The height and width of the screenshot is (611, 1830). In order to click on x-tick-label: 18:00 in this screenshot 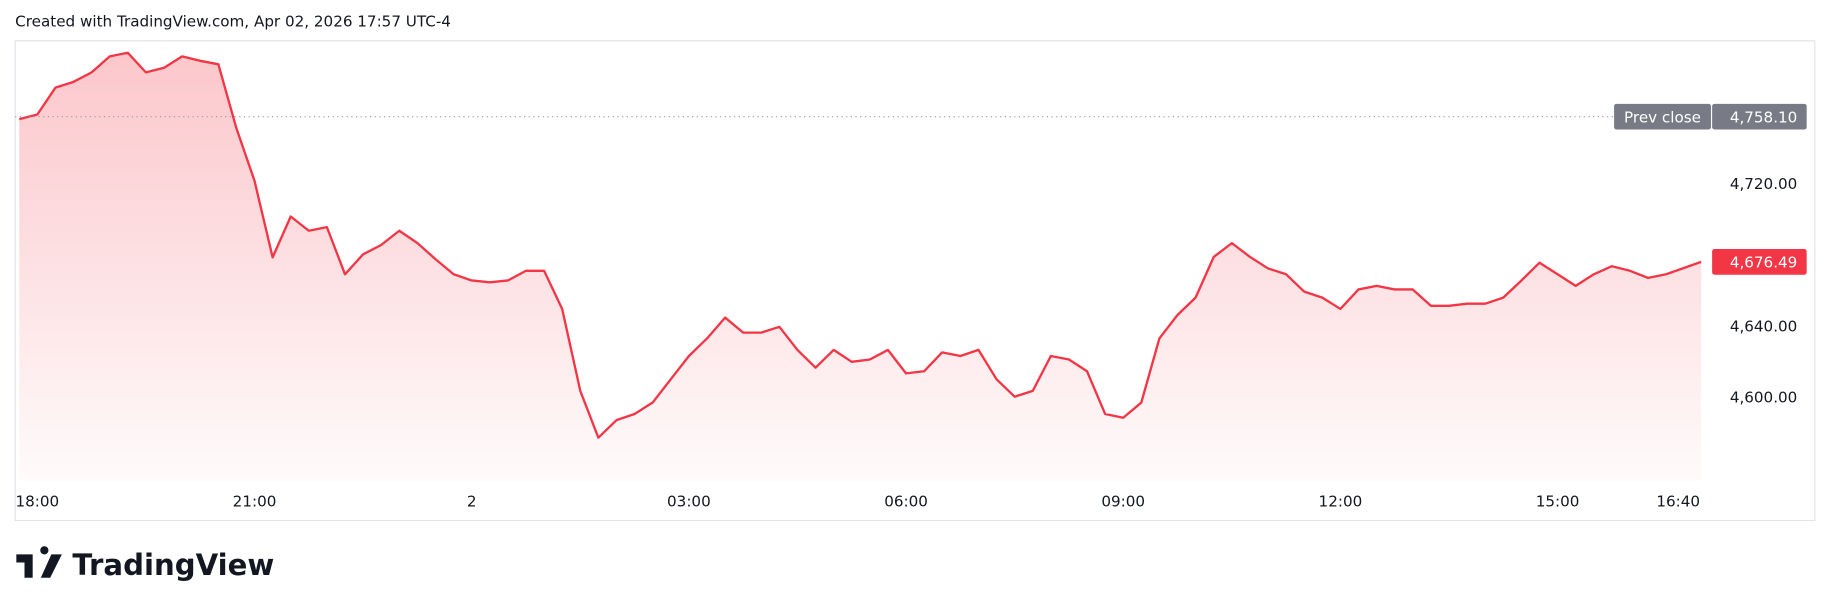, I will do `click(38, 501)`.